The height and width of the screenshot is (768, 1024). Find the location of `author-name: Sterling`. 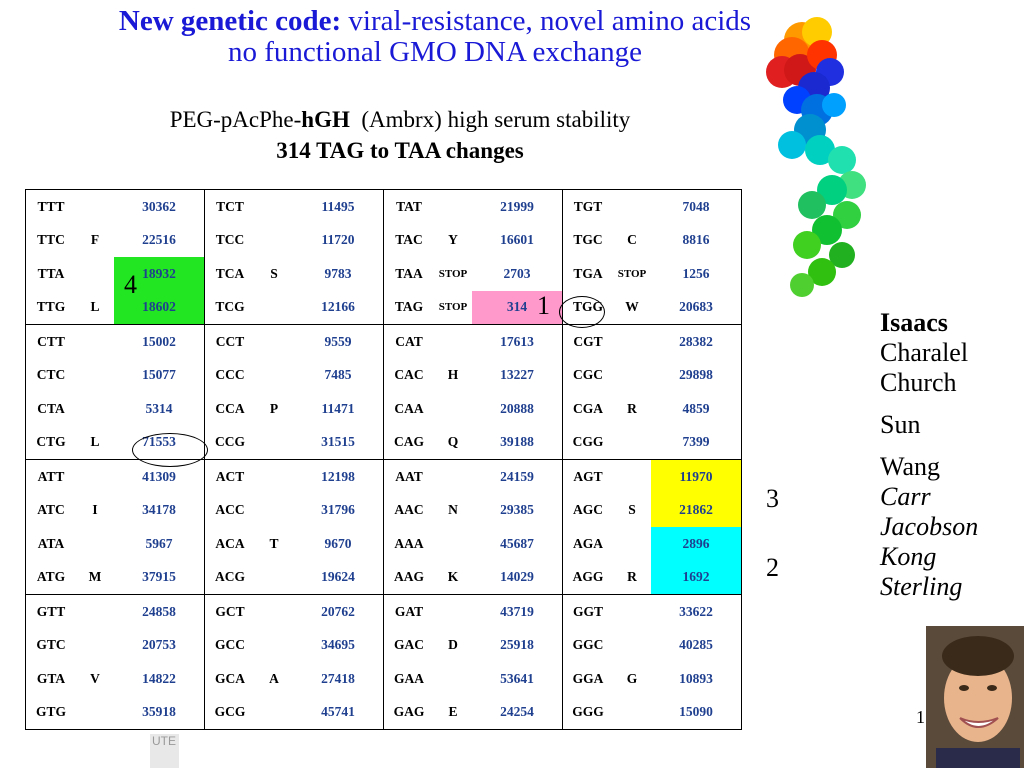

author-name: Sterling is located at coordinates (921, 586).